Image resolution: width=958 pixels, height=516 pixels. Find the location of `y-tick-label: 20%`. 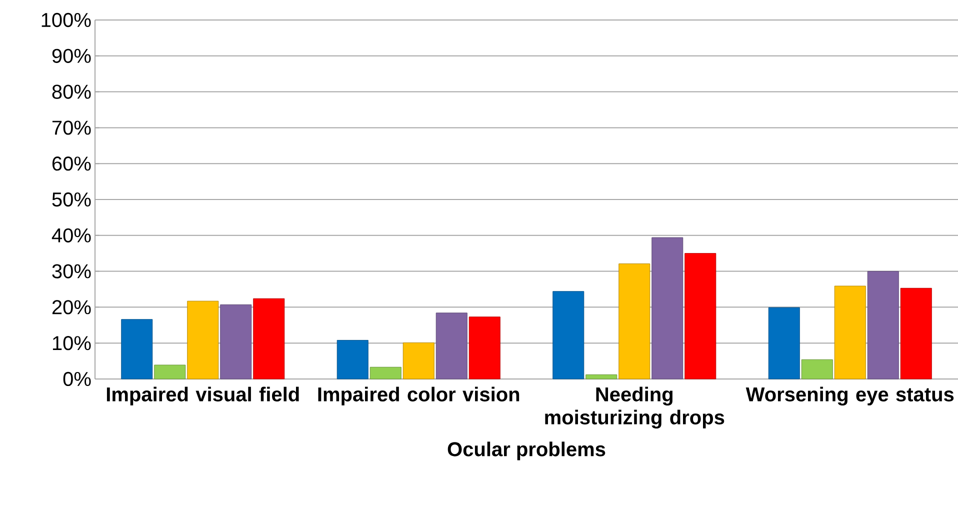

y-tick-label: 20% is located at coordinates (71, 307).